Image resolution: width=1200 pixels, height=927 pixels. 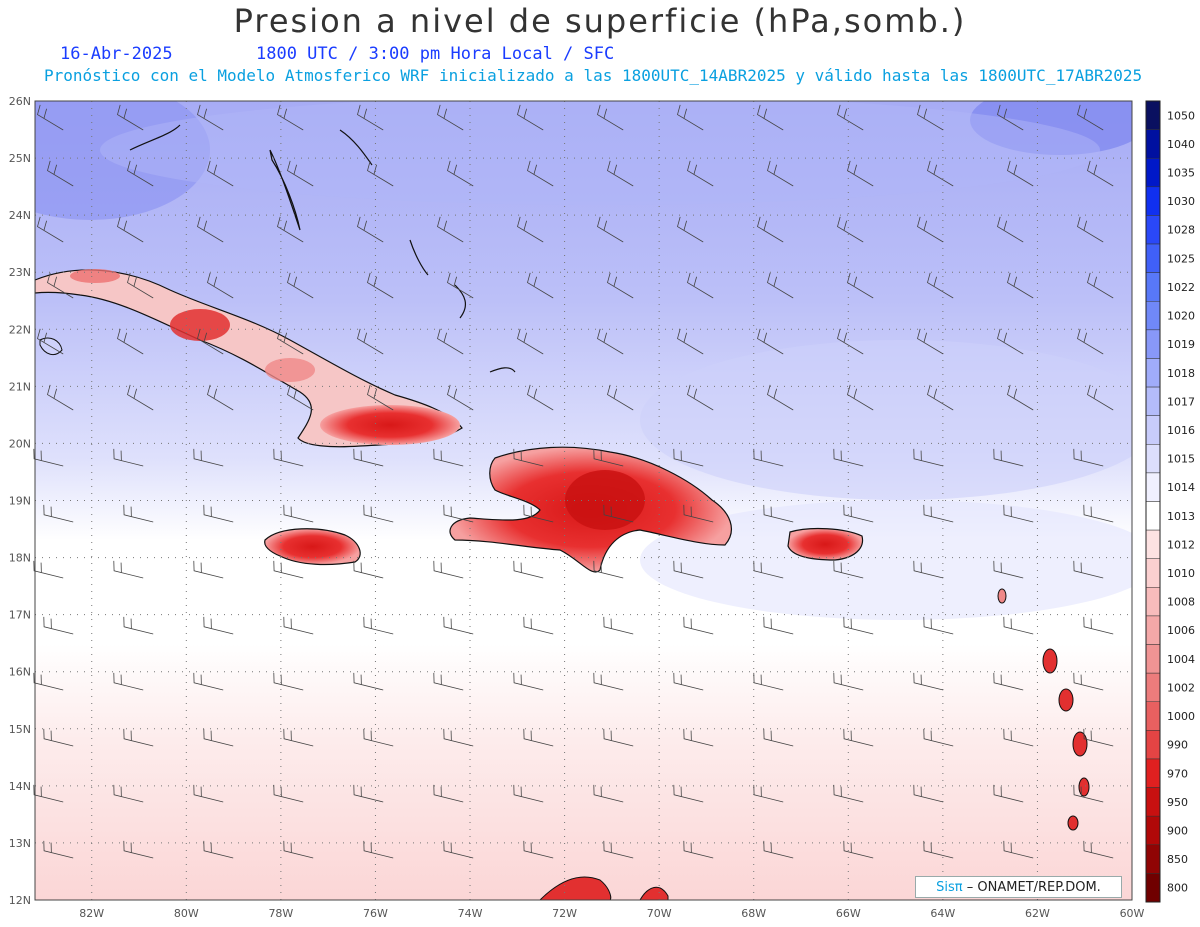 I want to click on colorbar-label: 800, so click(x=1177, y=888).